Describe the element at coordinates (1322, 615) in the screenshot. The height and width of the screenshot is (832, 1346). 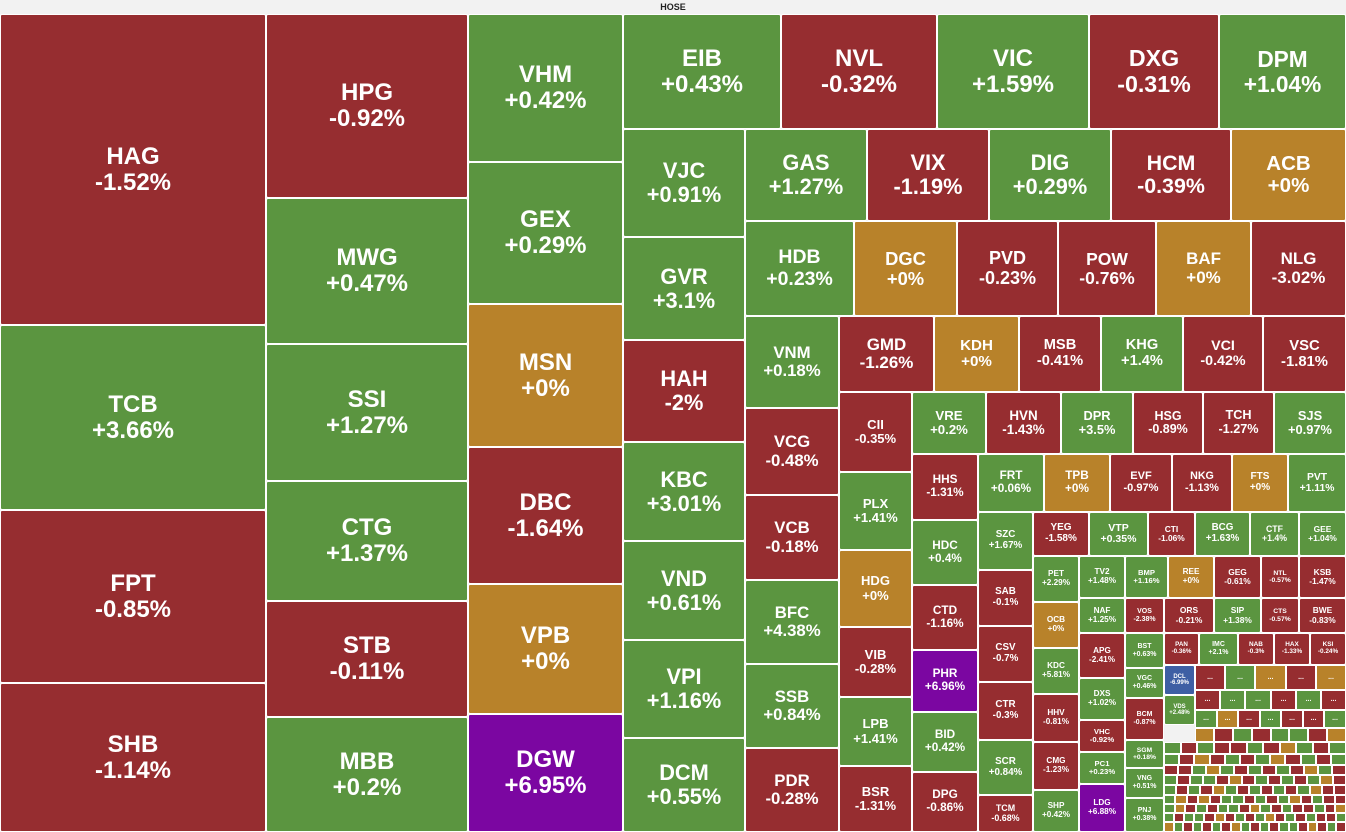
I see `stock-tile-bwe: BWE -0.83%` at that location.